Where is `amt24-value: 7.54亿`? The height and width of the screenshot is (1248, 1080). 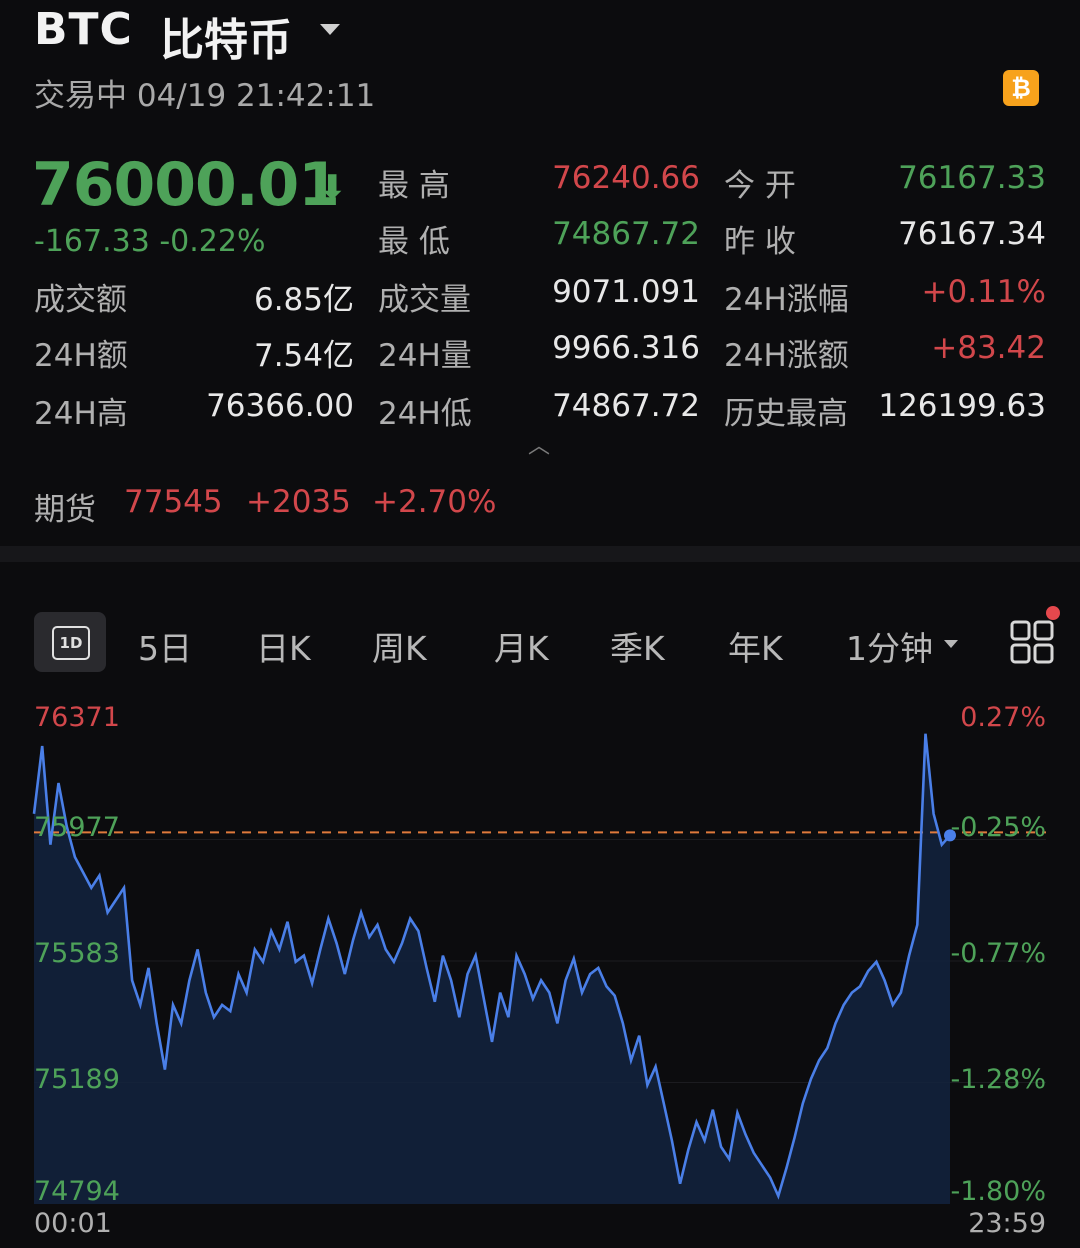
amt24-value: 7.54亿 is located at coordinates (303, 356).